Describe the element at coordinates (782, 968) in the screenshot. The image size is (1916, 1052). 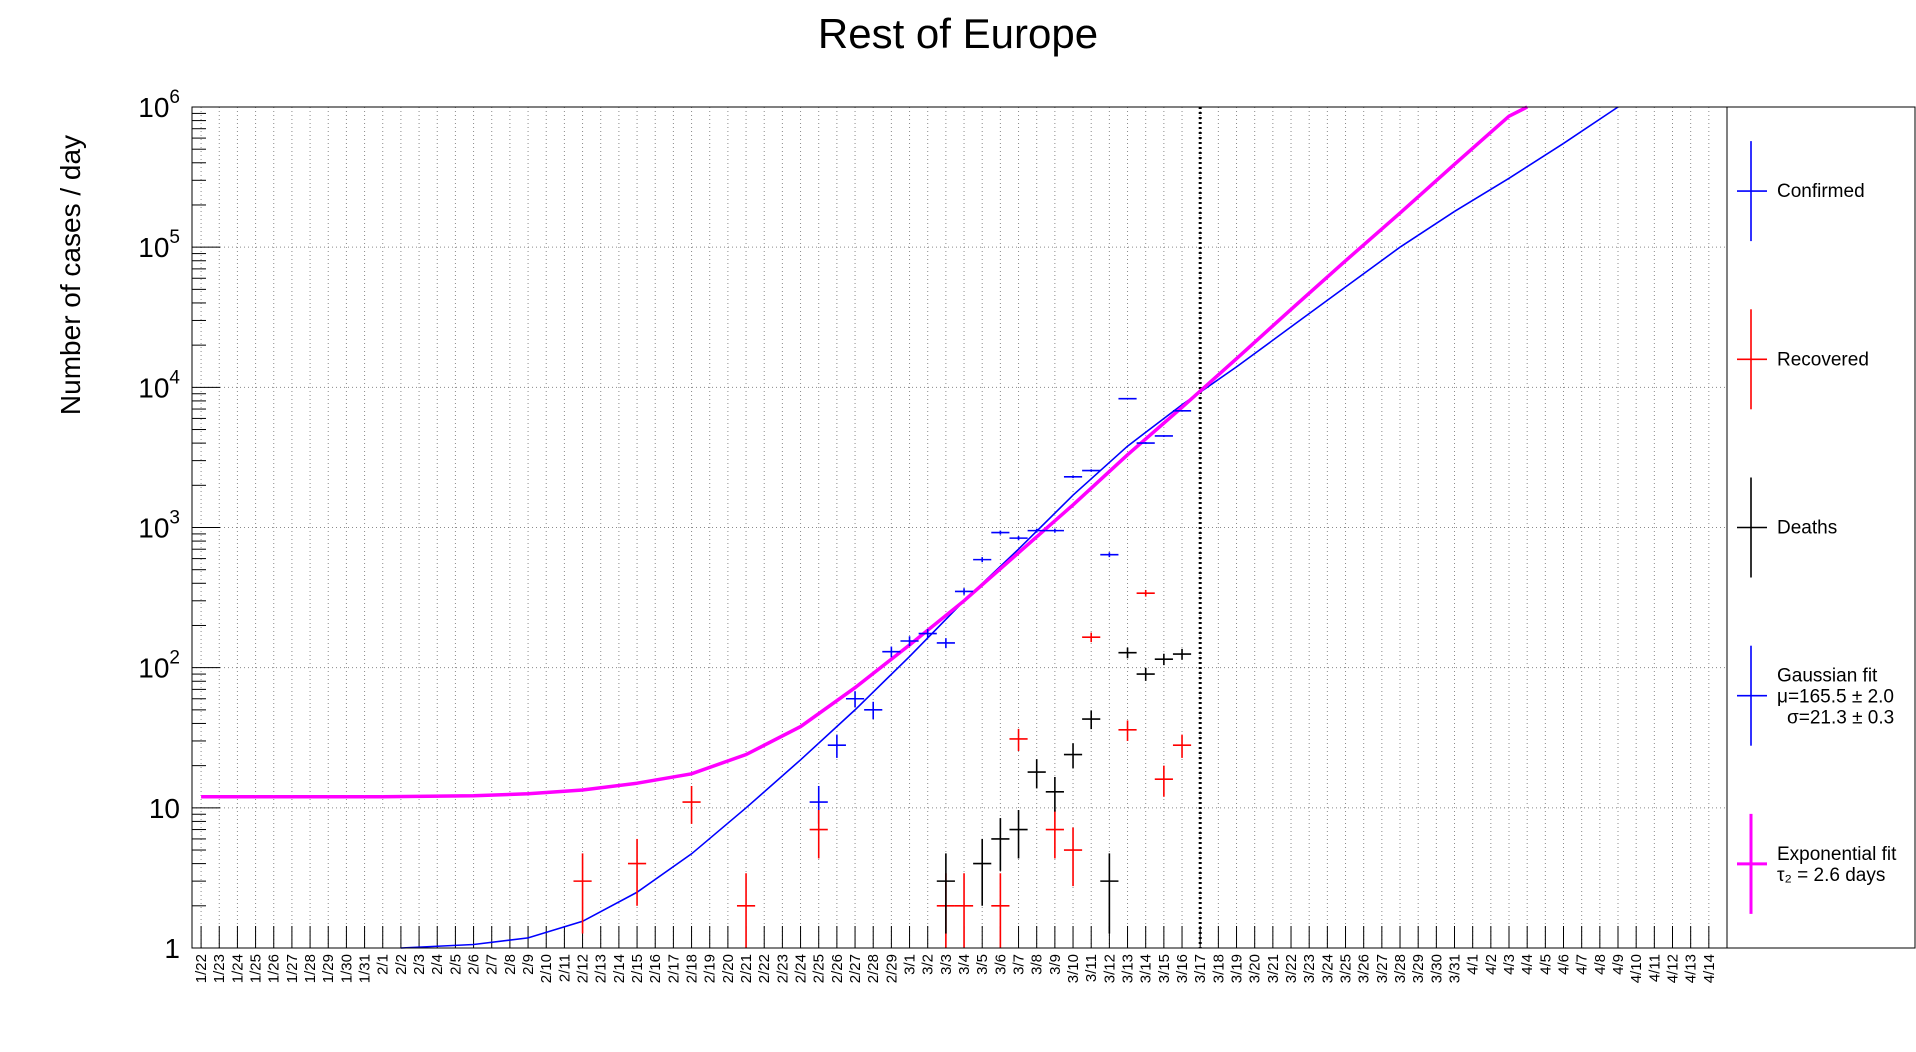
I see `x-tick-label: 2/23` at that location.